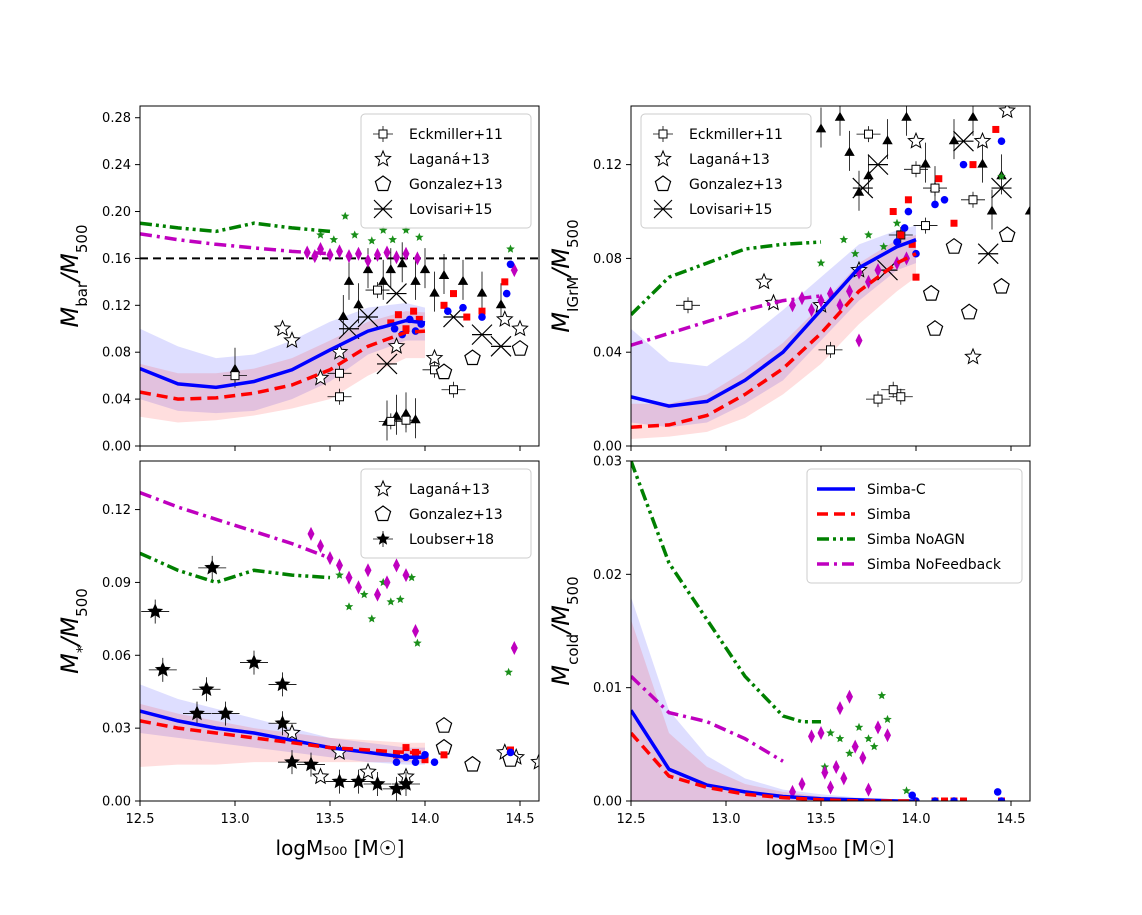 This screenshot has width=1142, height=915. I want to click on x-tick-label: 13.0, so click(235, 819).